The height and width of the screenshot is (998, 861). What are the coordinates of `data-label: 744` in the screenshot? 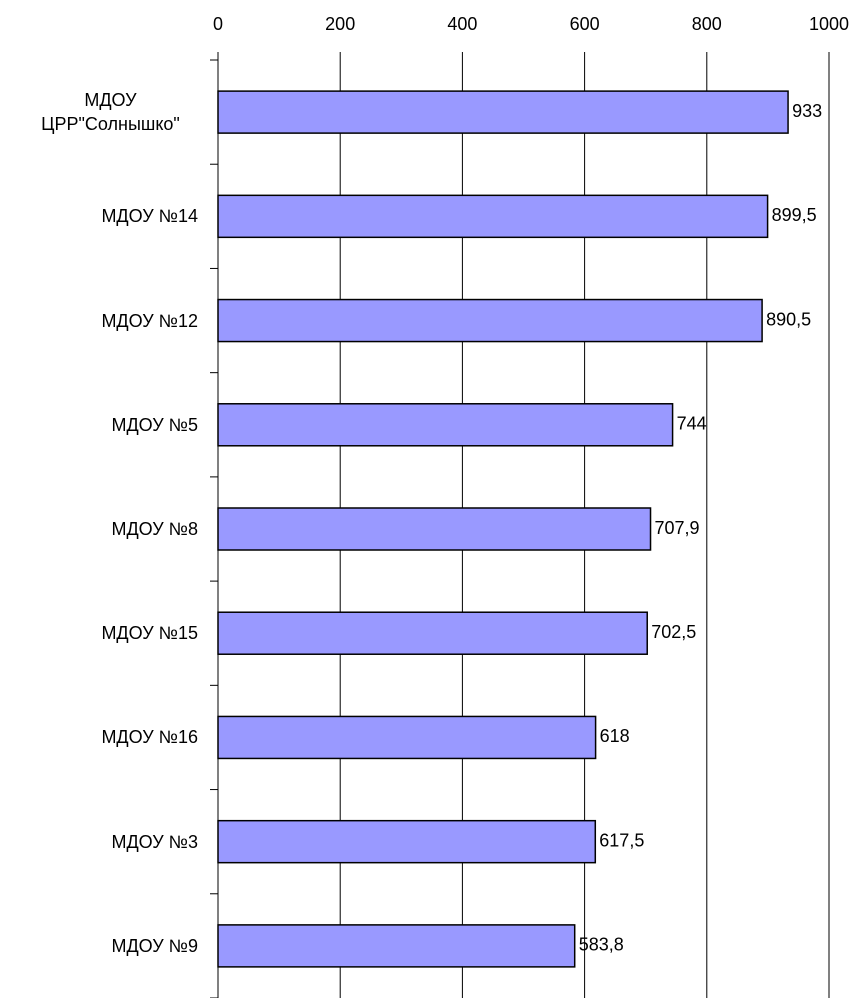 It's located at (692, 424).